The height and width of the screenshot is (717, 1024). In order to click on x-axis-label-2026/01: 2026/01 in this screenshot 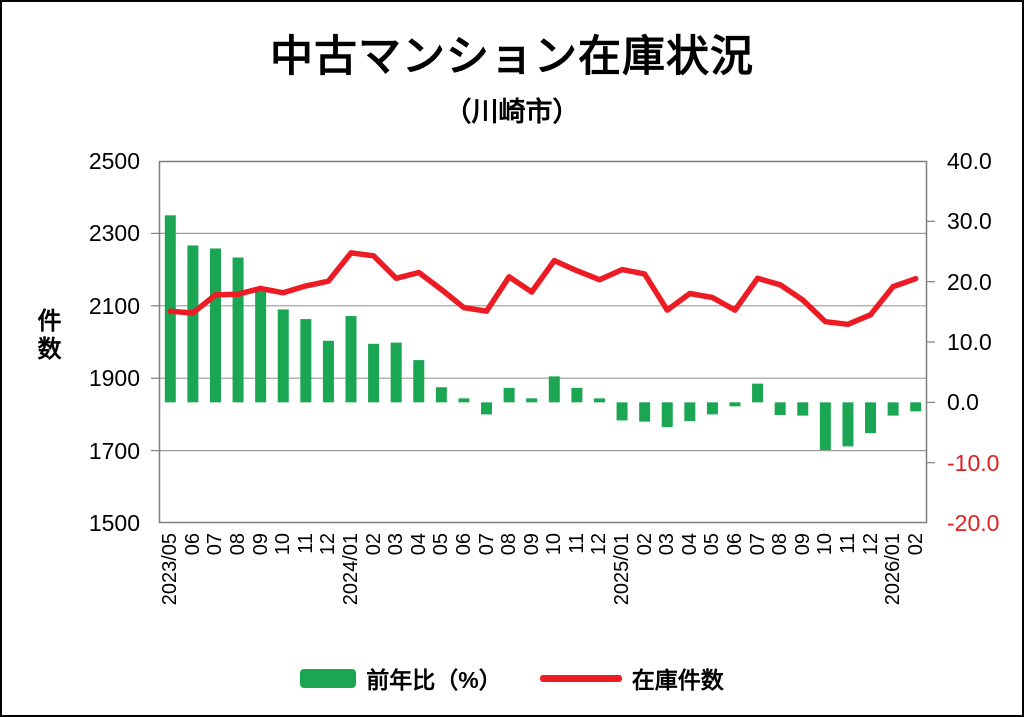, I will do `click(893, 569)`.